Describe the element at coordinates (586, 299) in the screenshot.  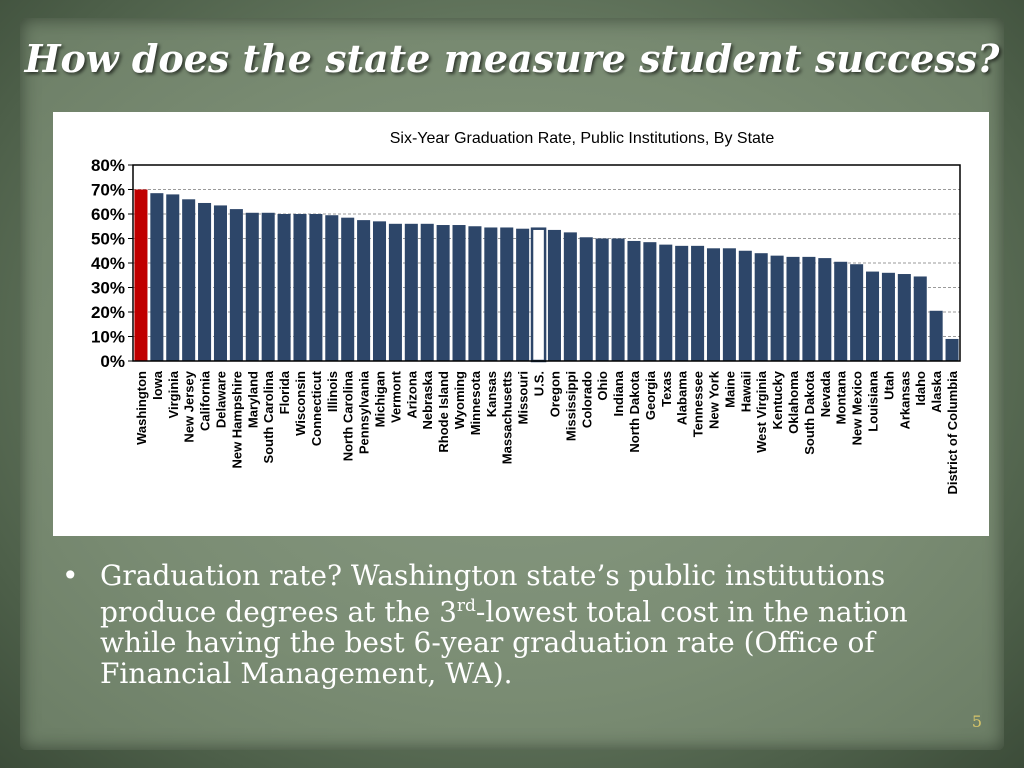
I see `bar-colorado` at that location.